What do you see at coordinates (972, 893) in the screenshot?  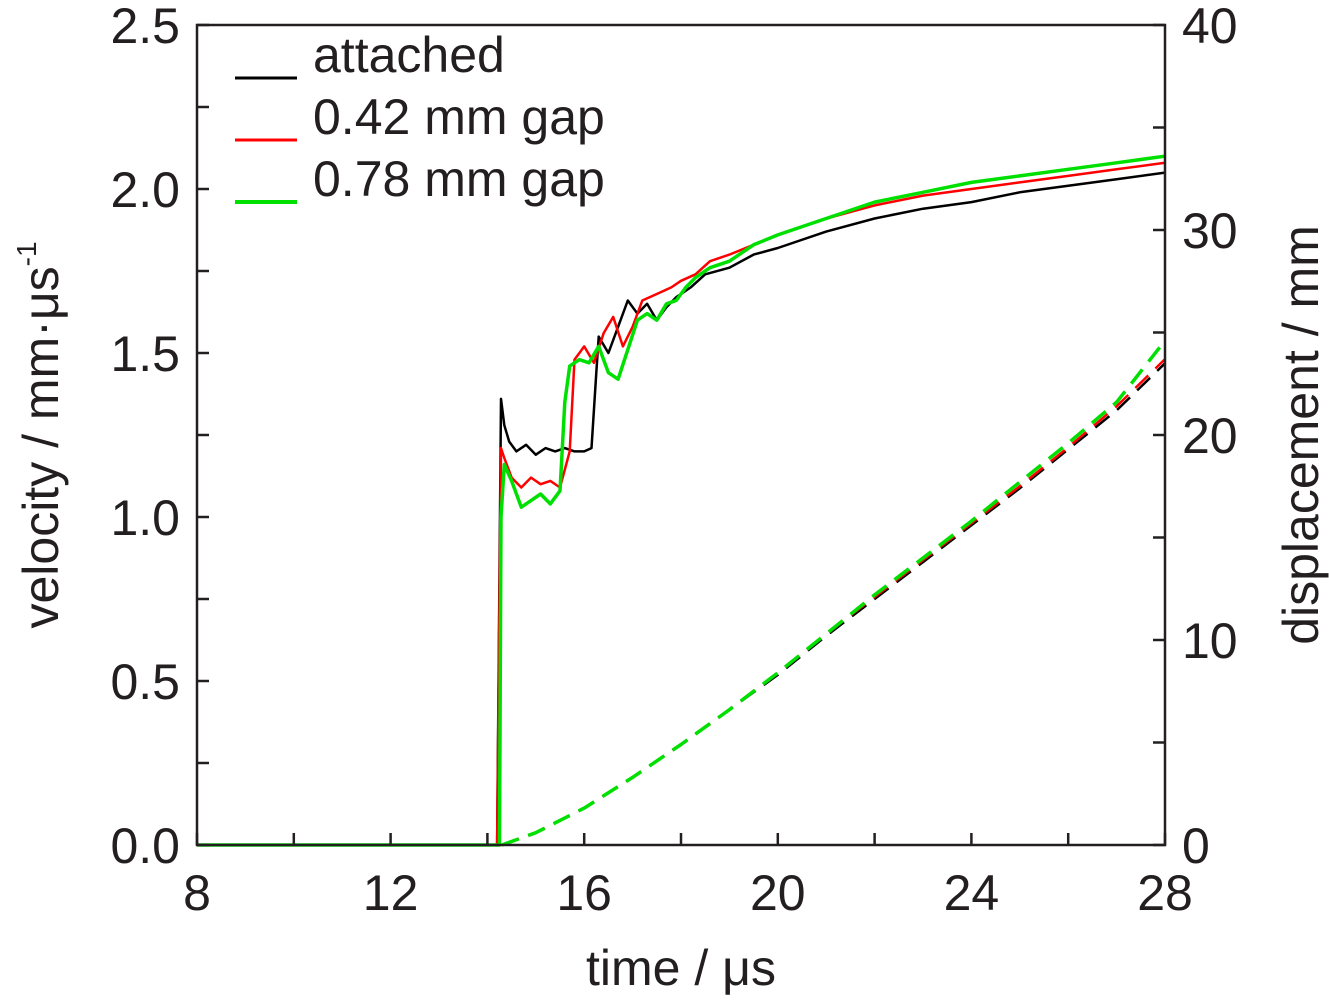 I see `x-tick-label: 24` at bounding box center [972, 893].